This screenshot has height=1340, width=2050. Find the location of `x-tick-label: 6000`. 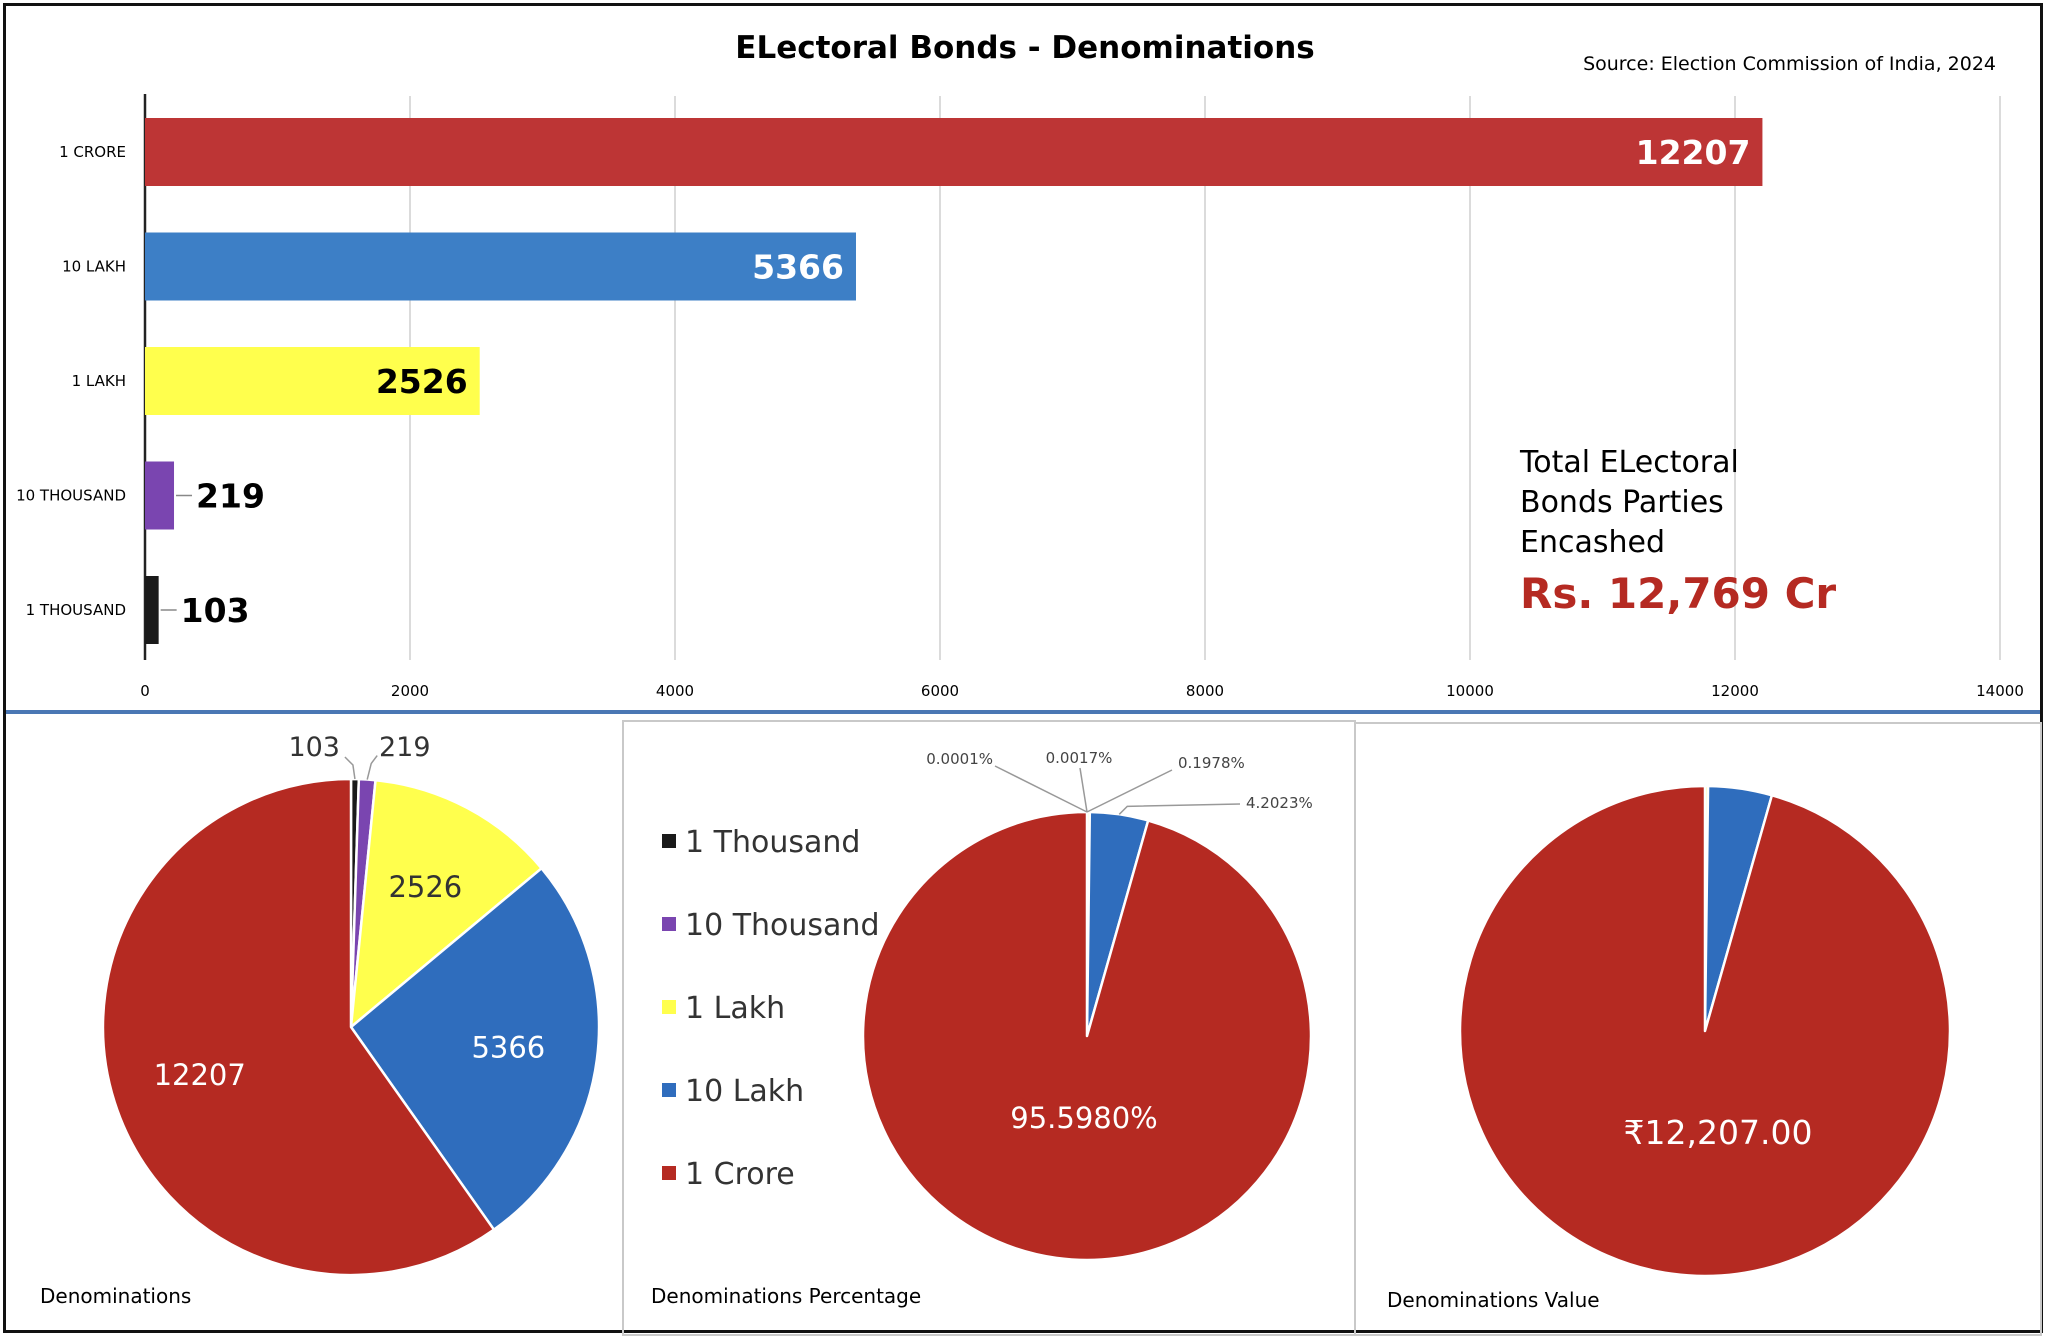

x-tick-label: 6000 is located at coordinates (940, 691).